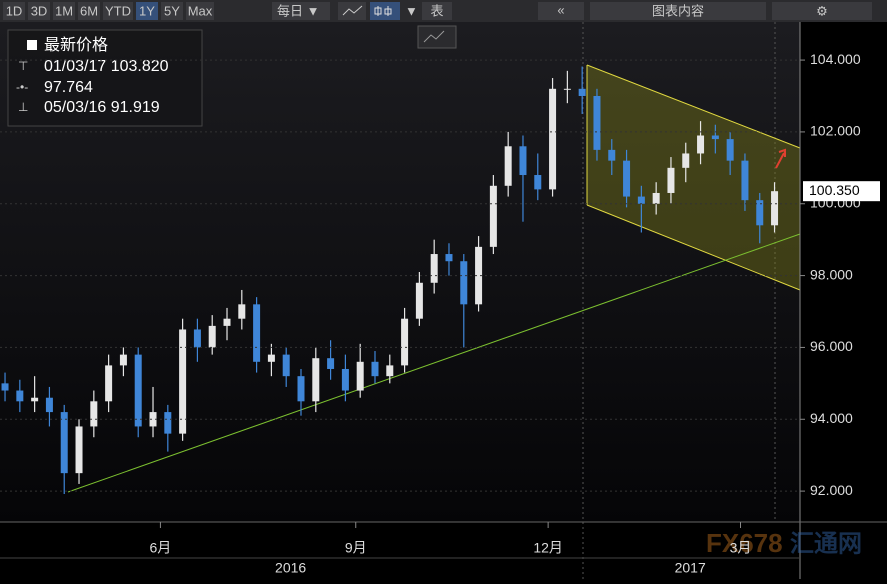  Describe the element at coordinates (834, 190) in the screenshot. I see `last-price-label: 100.350` at that location.